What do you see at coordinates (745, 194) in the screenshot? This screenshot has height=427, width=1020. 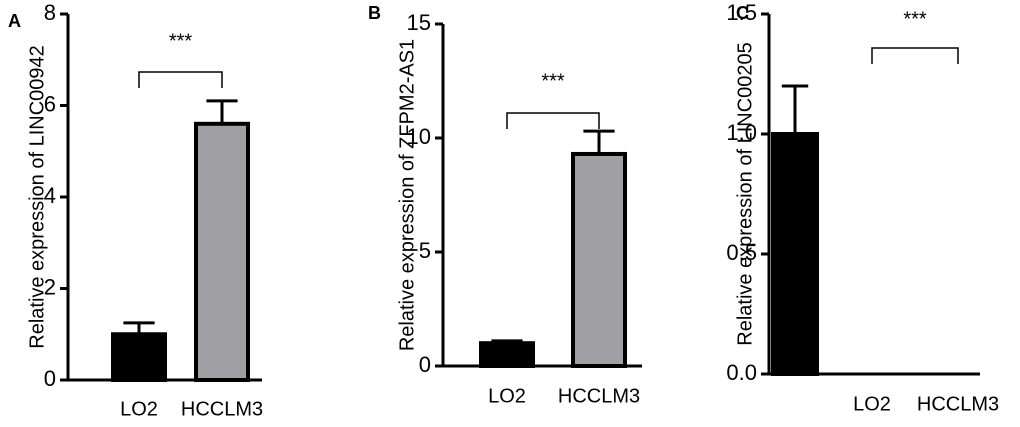 I see `y-axis-label: Relative expression of LINC00205` at bounding box center [745, 194].